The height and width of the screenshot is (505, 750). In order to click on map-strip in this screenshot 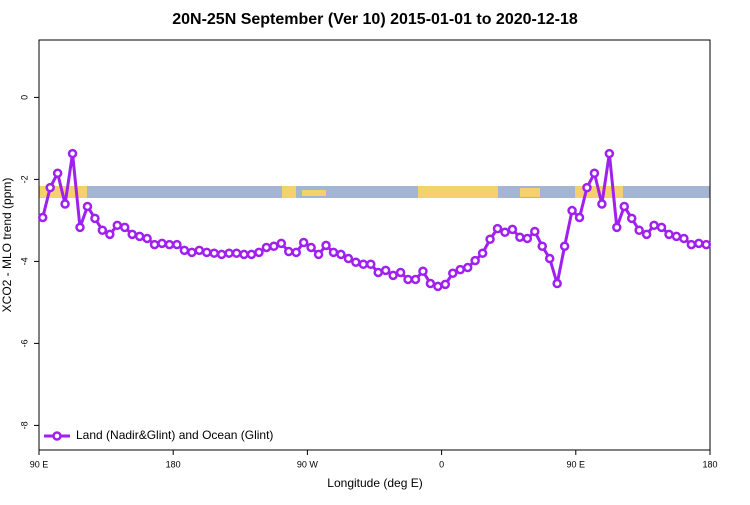, I will do `click(374, 192)`.